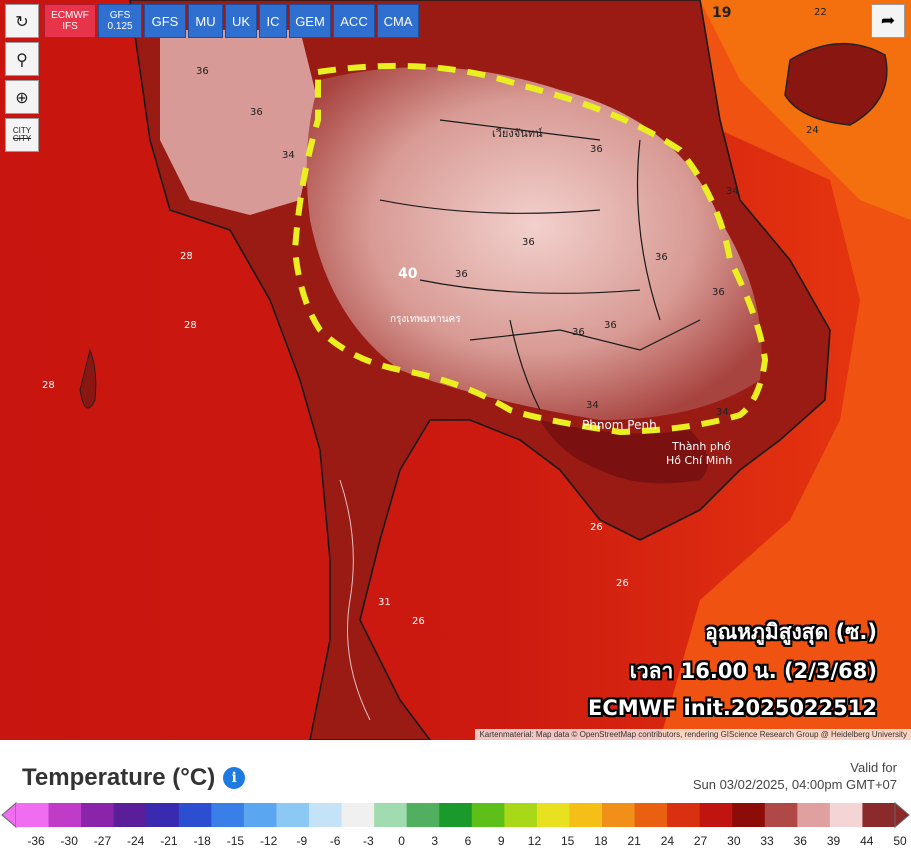 The image size is (911, 852). I want to click on model-button-acc: ACC, so click(354, 21).